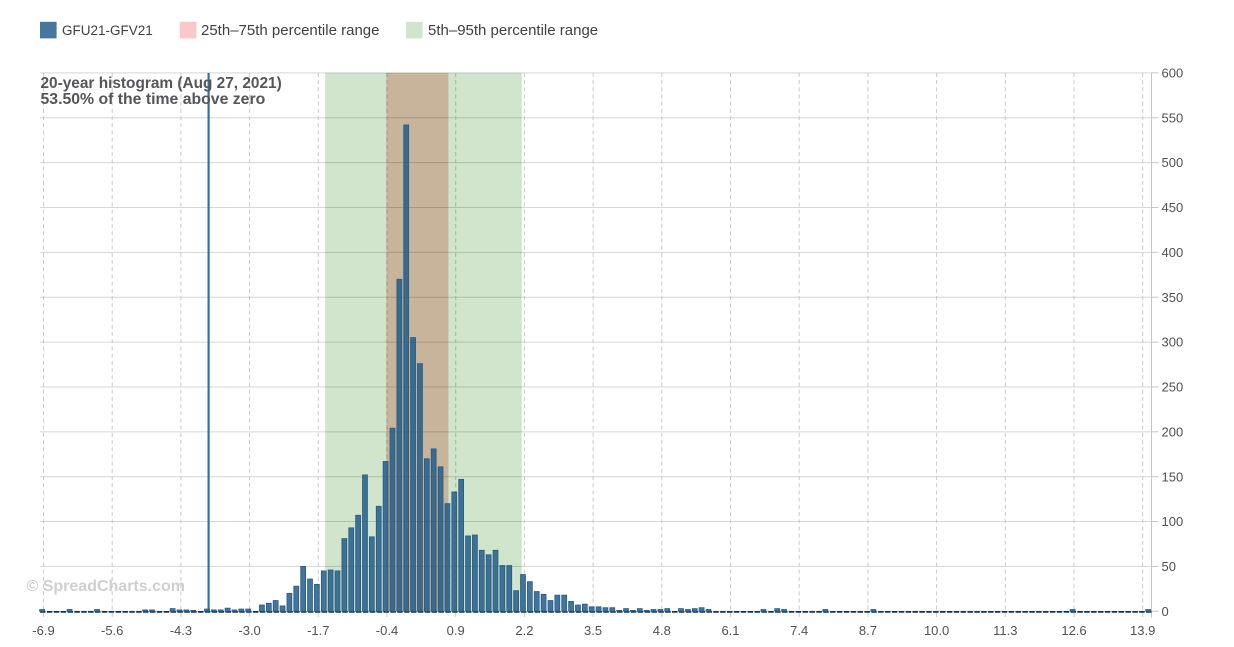 The width and height of the screenshot is (1234, 647). Describe the element at coordinates (318, 630) in the screenshot. I see `svg-text: -1.7` at that location.